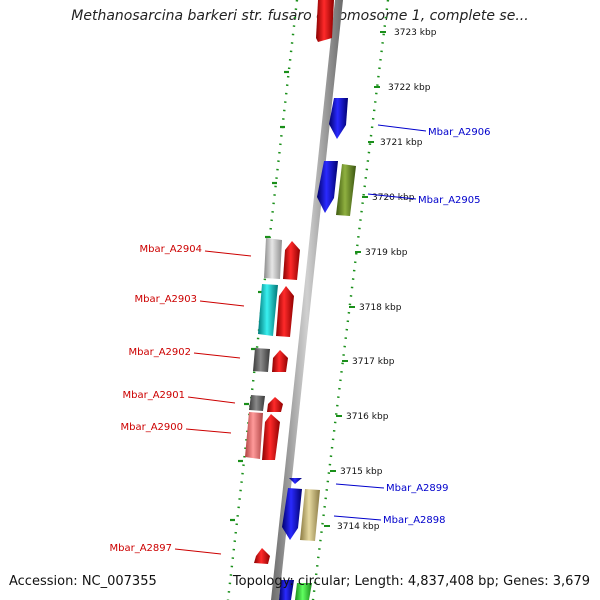 This screenshot has width=600, height=600. I want to click on gene-label-mbar-a2903: Mbar_A2903, so click(165, 299).